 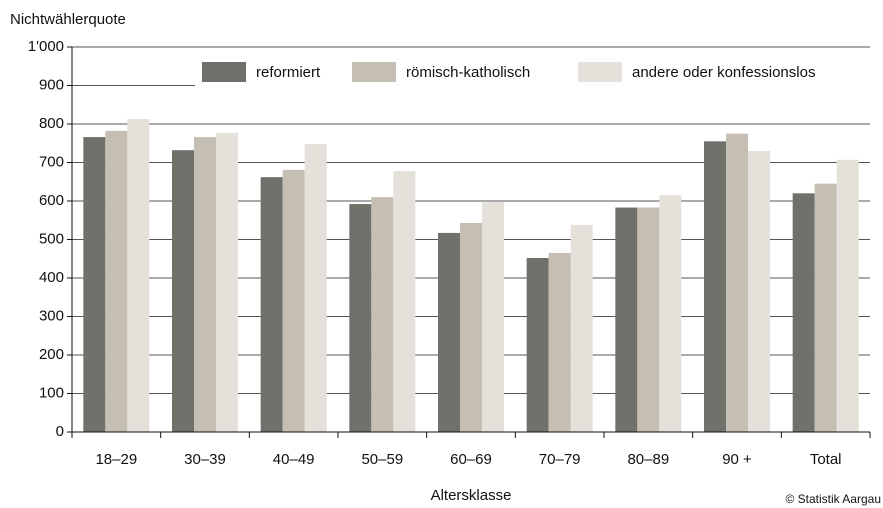 What do you see at coordinates (51, 200) in the screenshot?
I see `y-tick-label: 600` at bounding box center [51, 200].